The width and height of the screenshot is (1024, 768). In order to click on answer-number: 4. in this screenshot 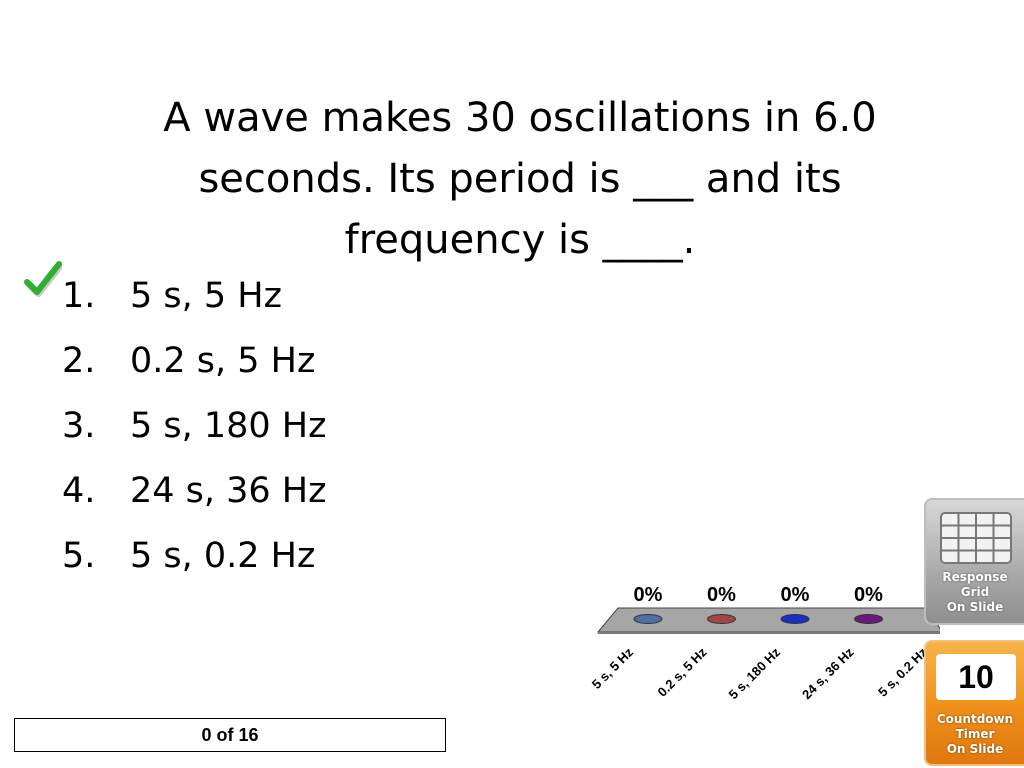, I will do `click(79, 491)`.